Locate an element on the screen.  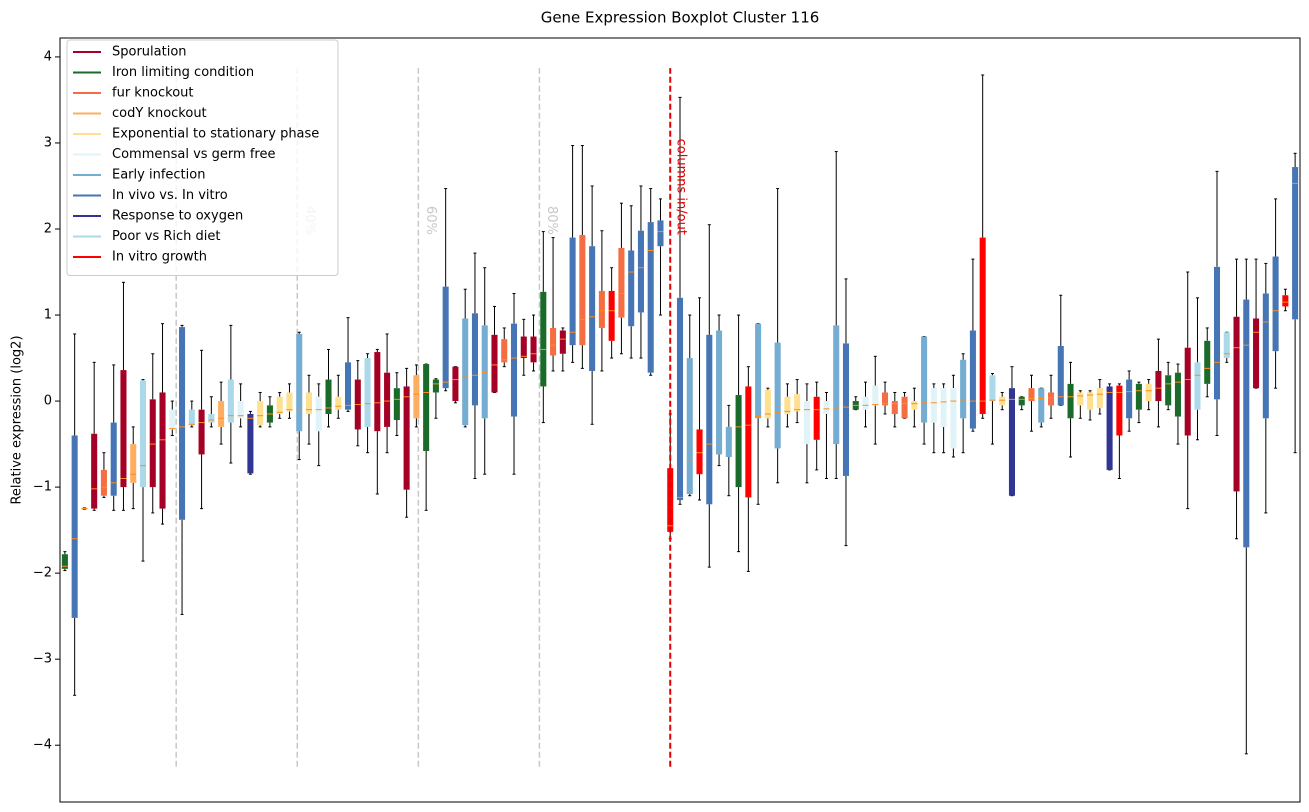
legend-label: Sporulation is located at coordinates (149, 52).